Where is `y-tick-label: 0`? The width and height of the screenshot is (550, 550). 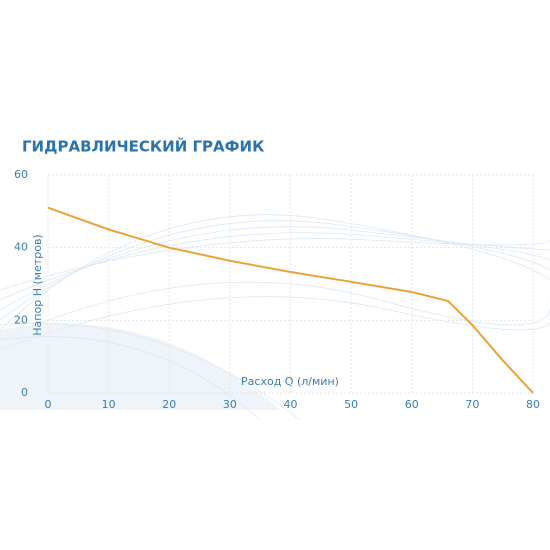 y-tick-label: 0 is located at coordinates (24, 392).